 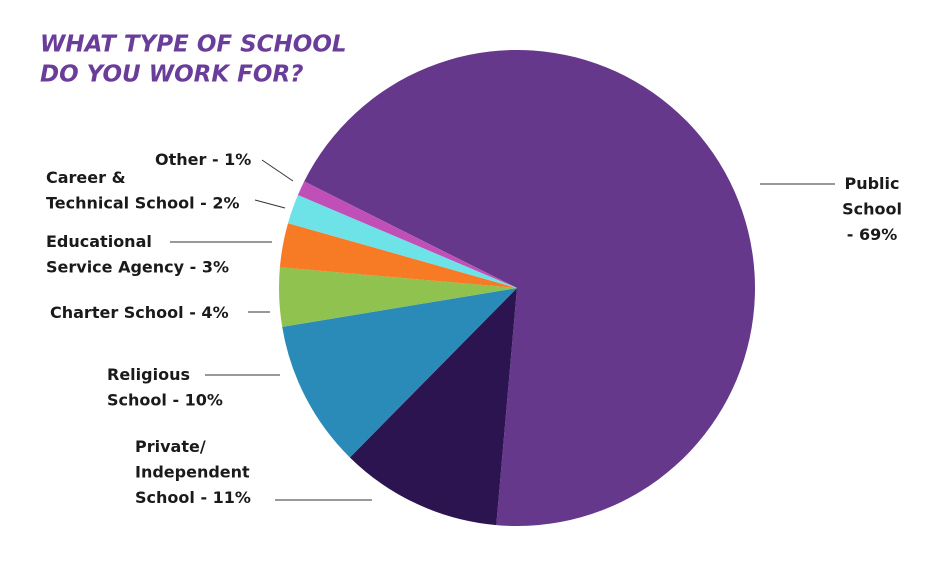 What do you see at coordinates (99, 241) in the screenshot?
I see `data-label-line: Educational` at bounding box center [99, 241].